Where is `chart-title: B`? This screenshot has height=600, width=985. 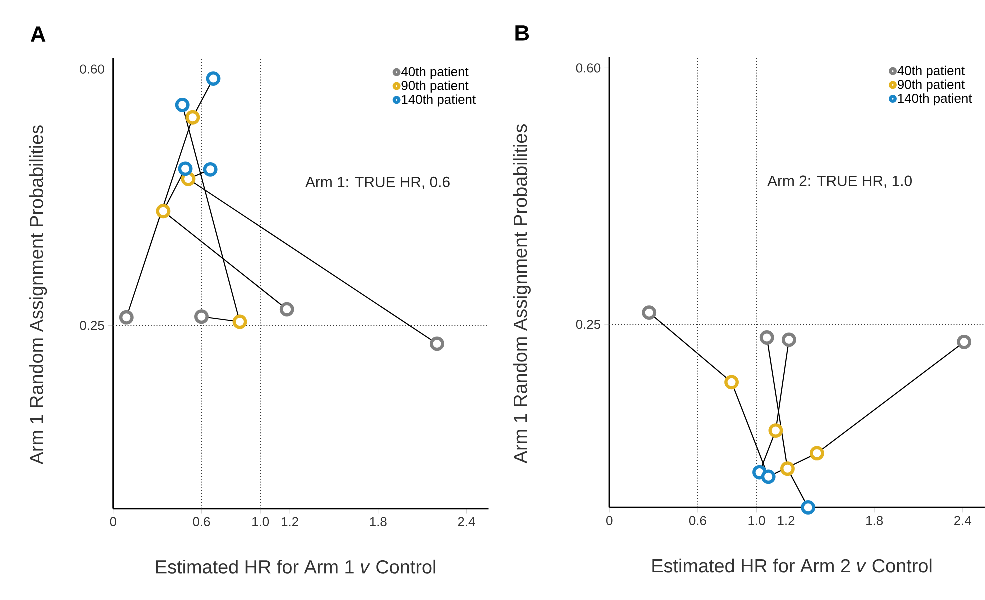 chart-title: B is located at coordinates (523, 33).